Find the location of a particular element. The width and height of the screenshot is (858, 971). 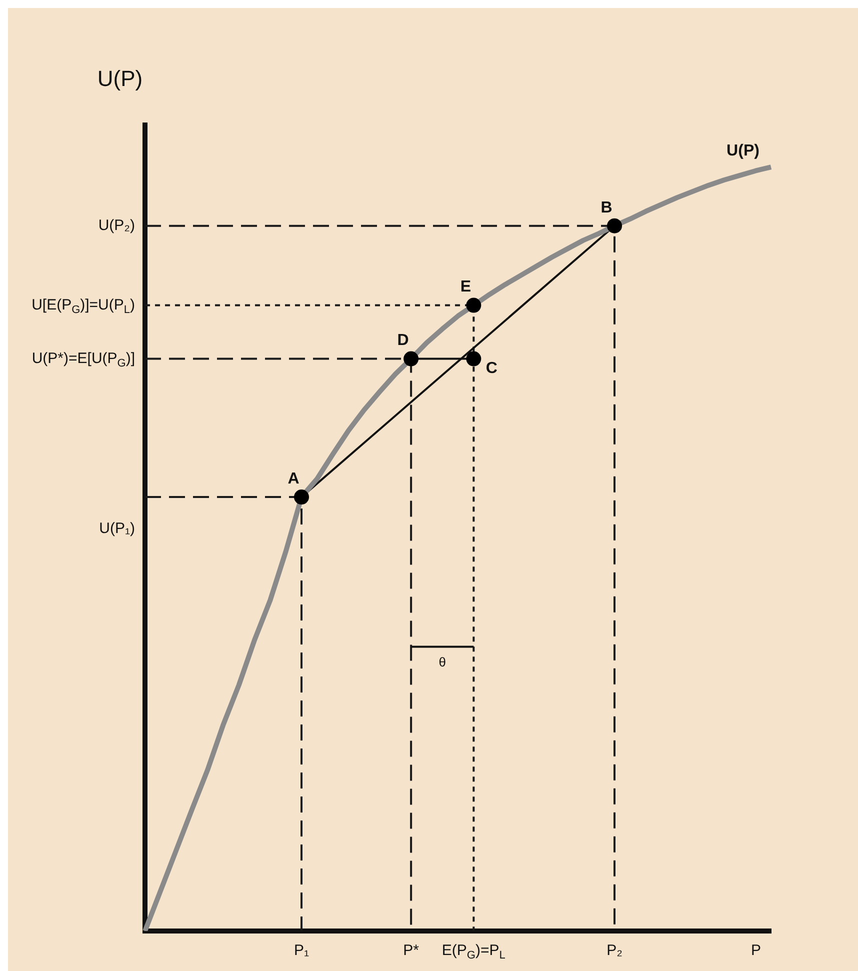

annotation: C is located at coordinates (492, 369).